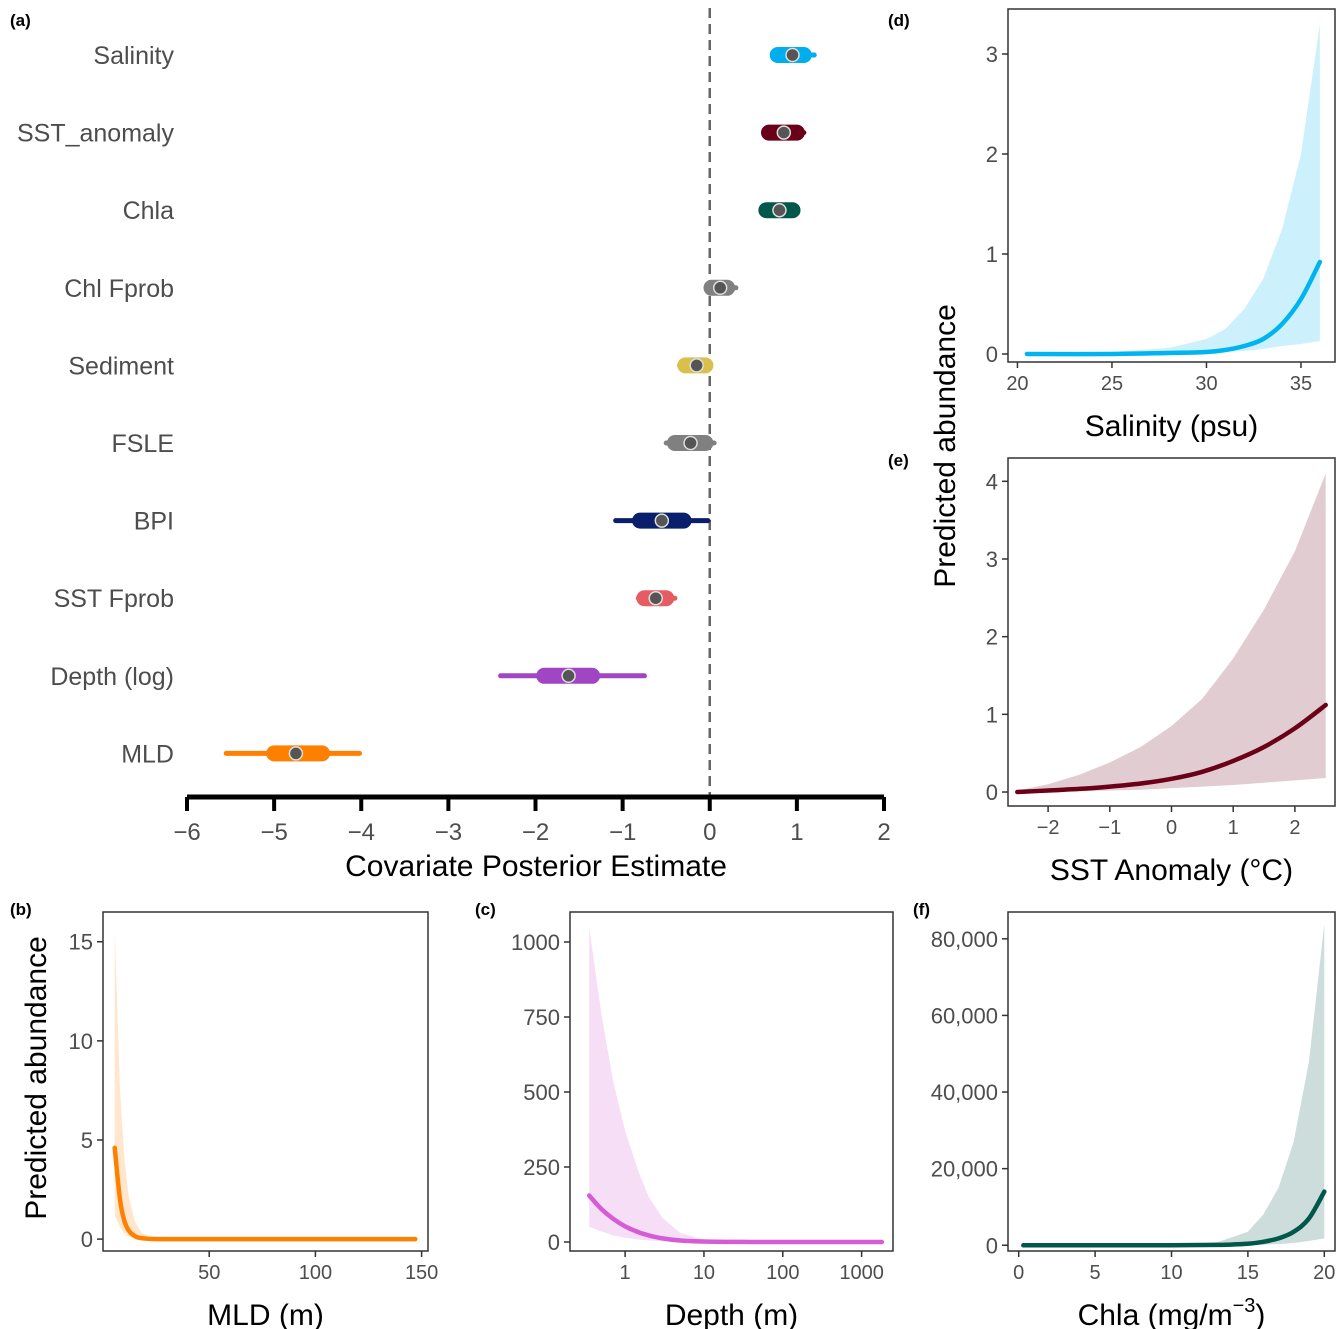  Describe the element at coordinates (142, 444) in the screenshot. I see `covariate-label: FSLE` at that location.